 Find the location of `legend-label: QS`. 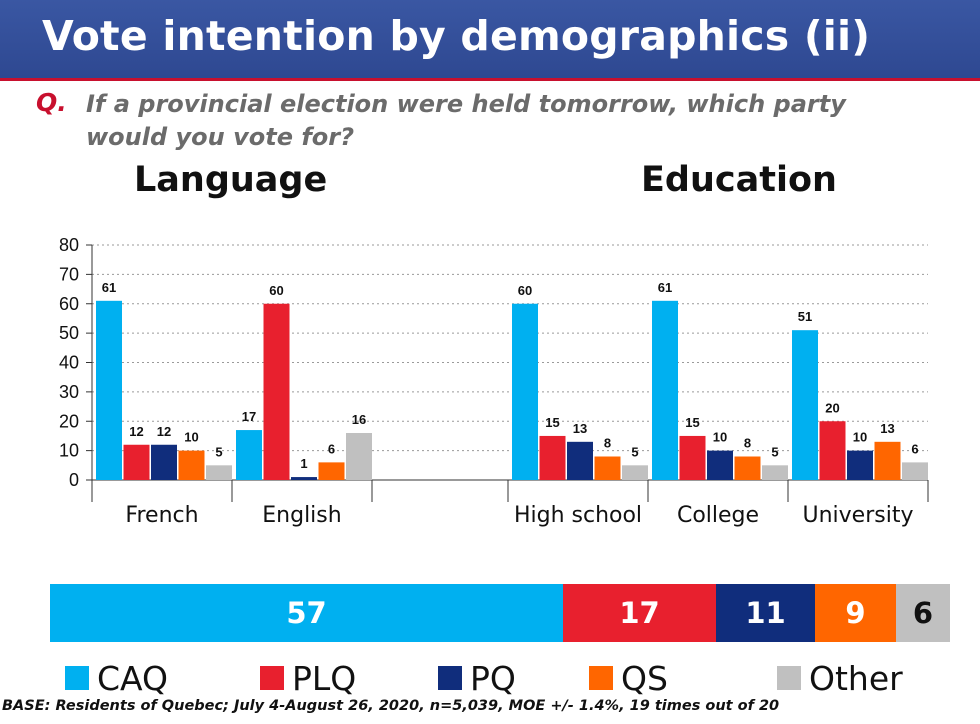

legend-label: QS is located at coordinates (644, 678).